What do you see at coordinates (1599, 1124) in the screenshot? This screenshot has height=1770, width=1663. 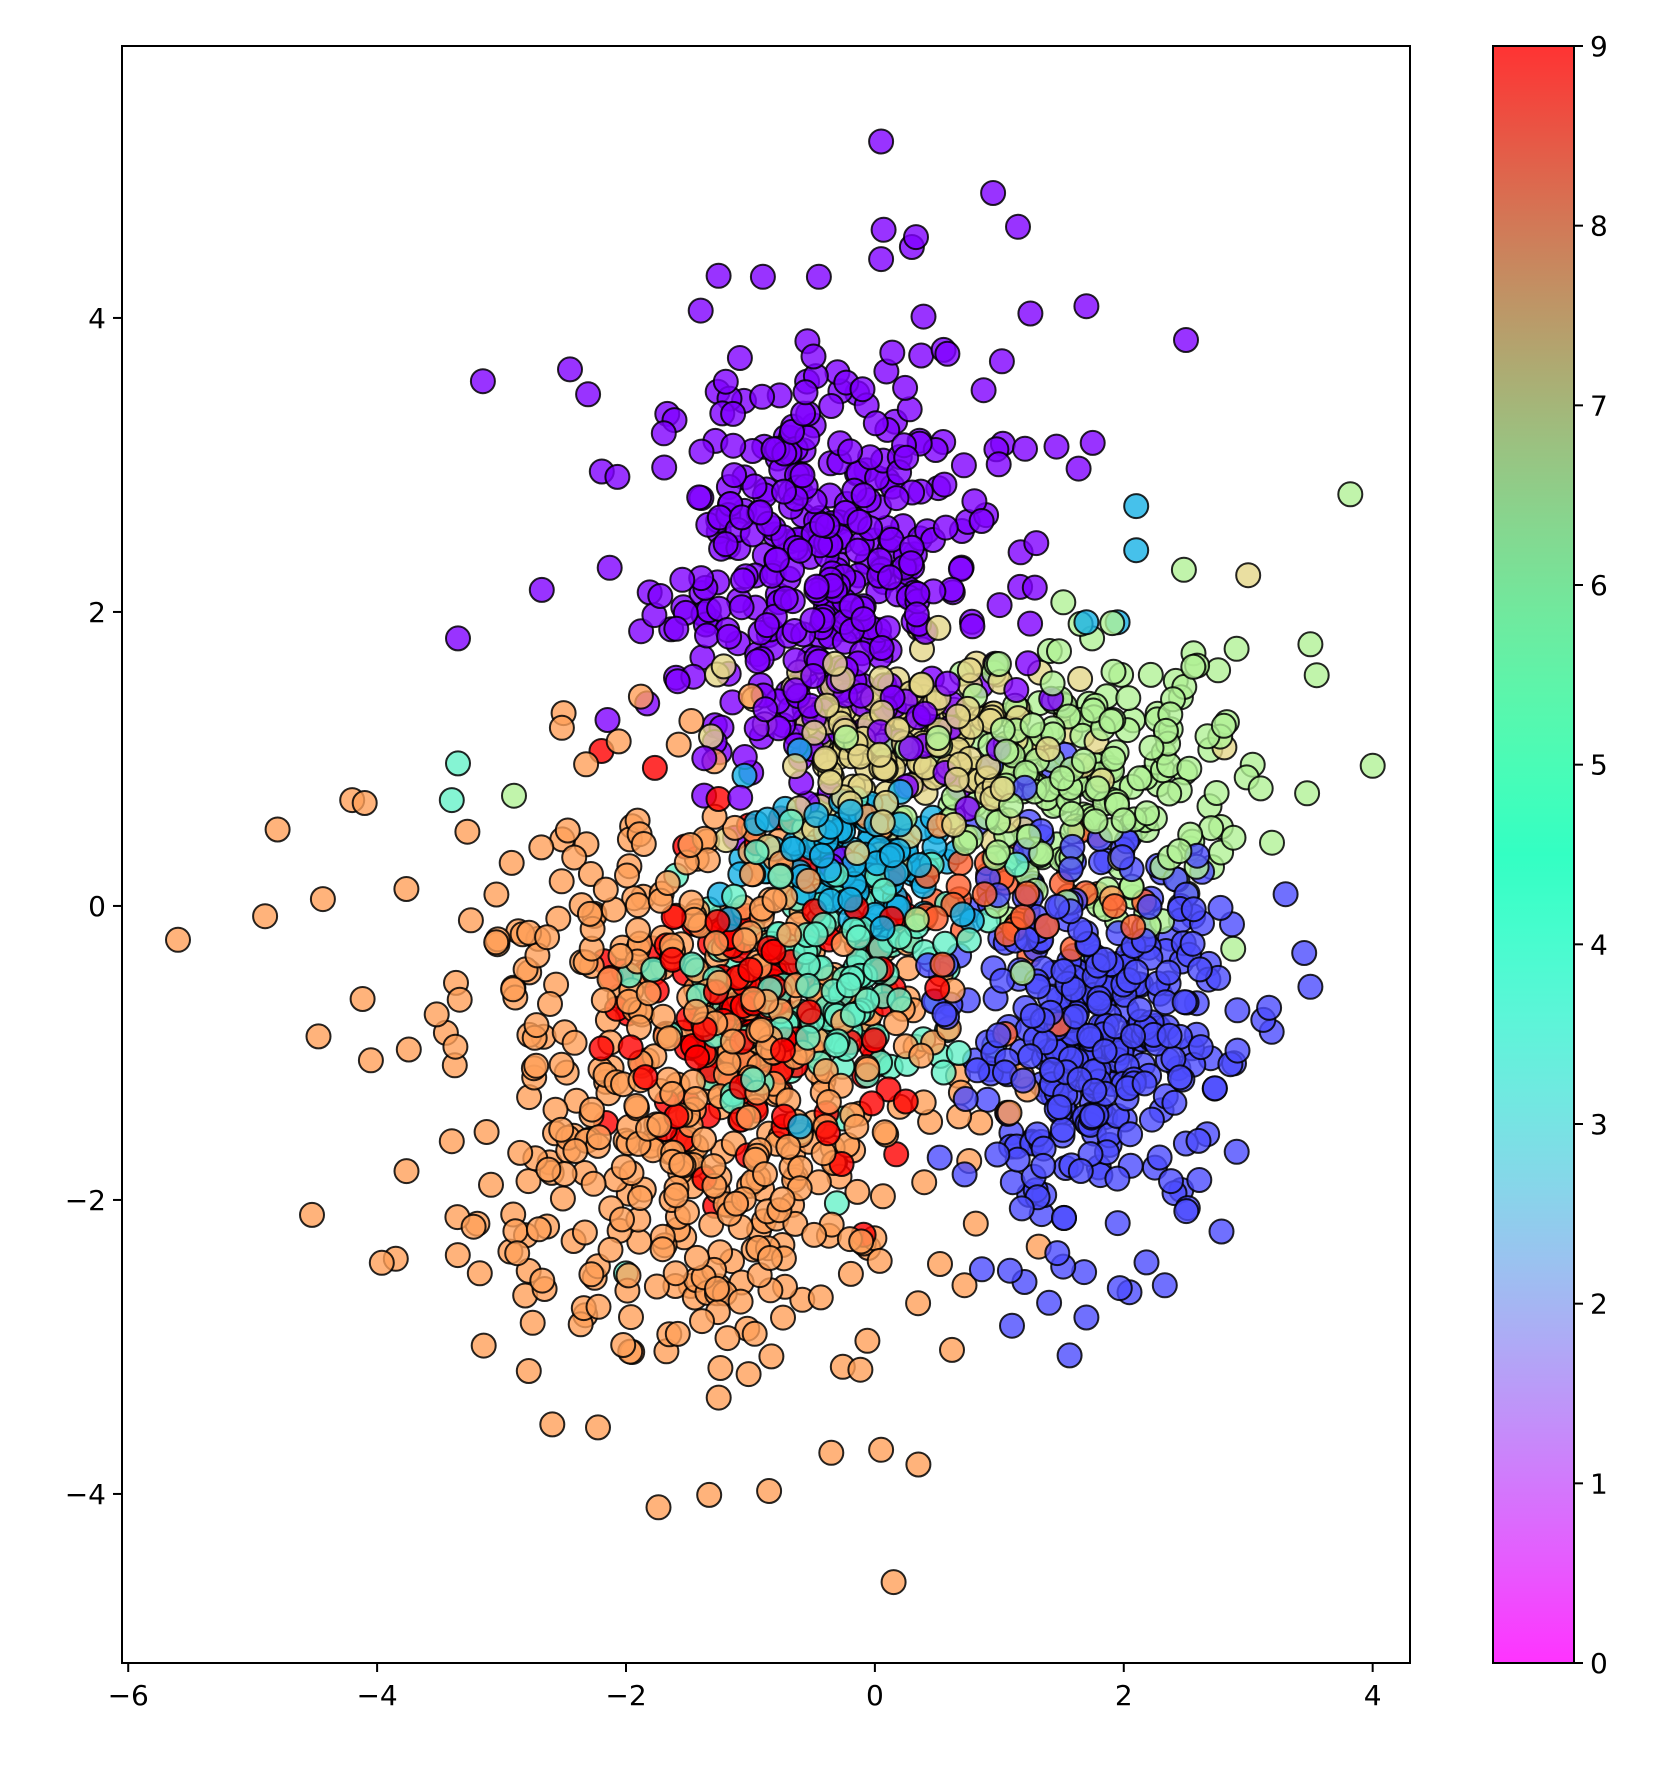 I see `colorbar-tick-label: 3` at bounding box center [1599, 1124].